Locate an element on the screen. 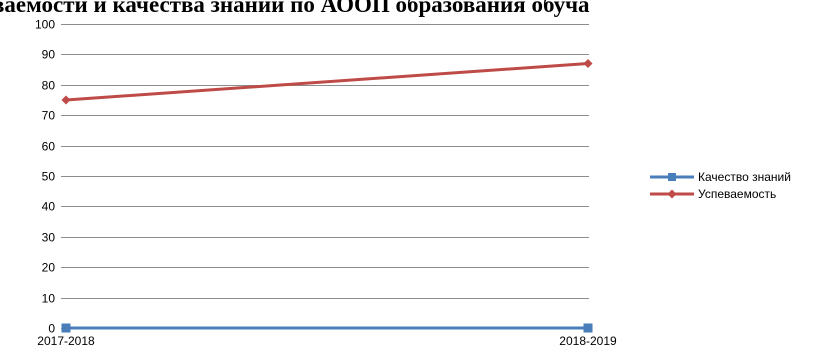  y-tick-label: 50 is located at coordinates (49, 177).